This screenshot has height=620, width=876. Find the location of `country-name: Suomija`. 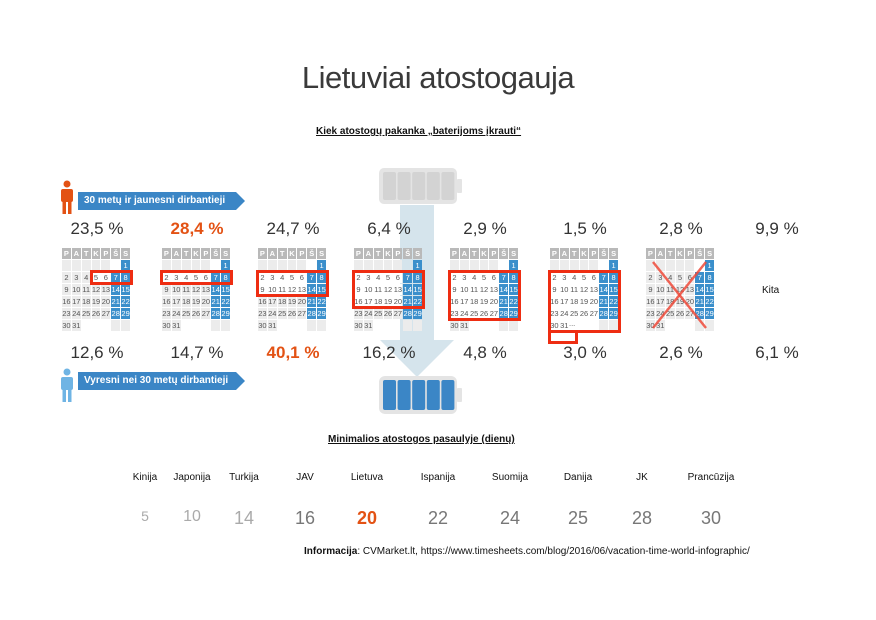

country-name: Suomija is located at coordinates (510, 477).